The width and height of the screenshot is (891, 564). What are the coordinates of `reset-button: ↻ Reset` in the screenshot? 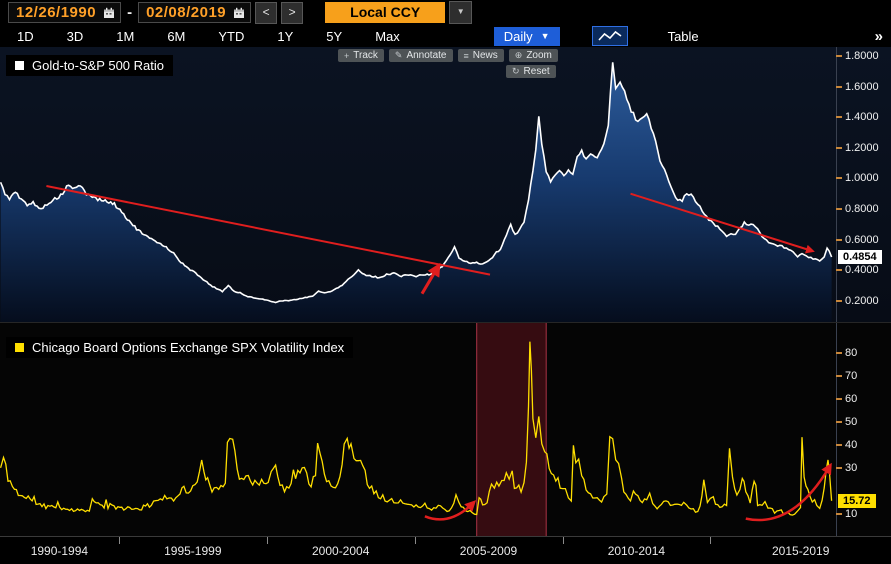 It's located at (531, 71).